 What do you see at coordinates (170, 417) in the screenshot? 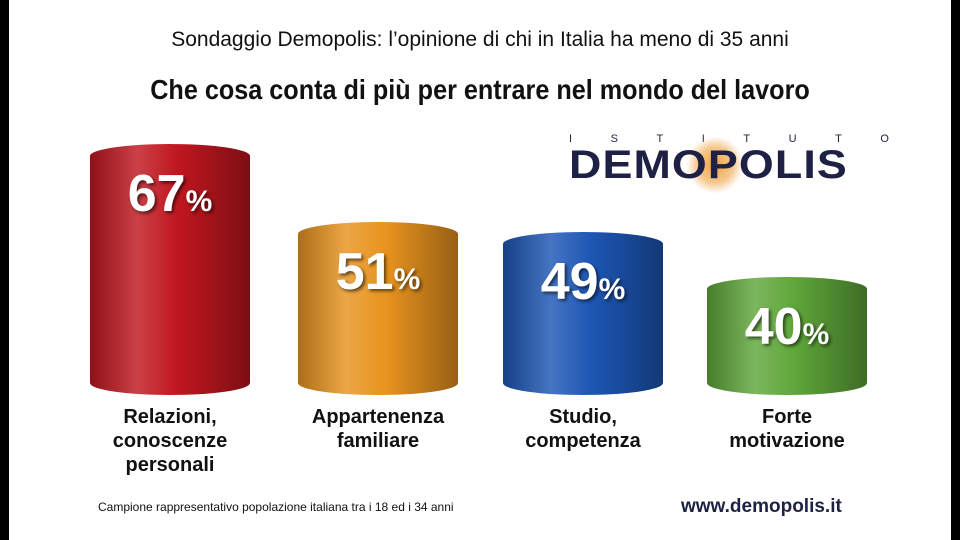
I see `category-label-line: Relazioni,` at bounding box center [170, 417].